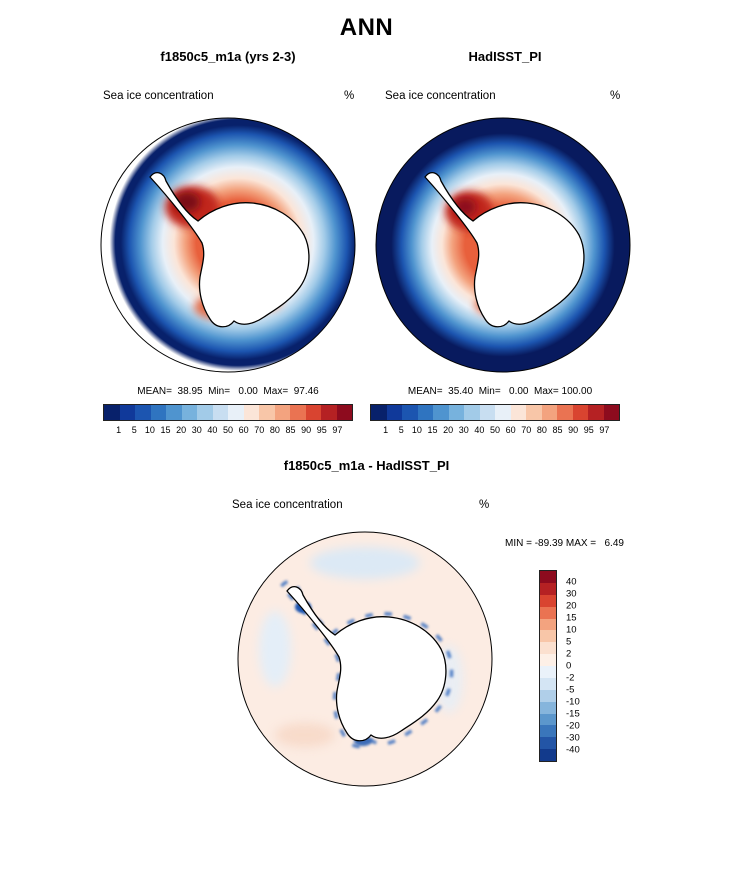  I want to click on colorbar-ticks-model: 1 5 10 15 20 30 40 50 60 70 80 85 90 95 97, so click(228, 431).